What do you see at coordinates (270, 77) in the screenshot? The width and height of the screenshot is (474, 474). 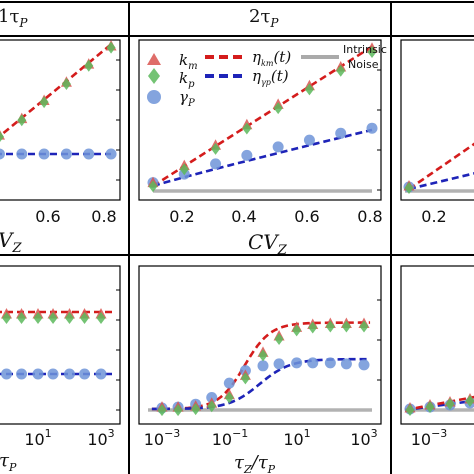 I see `legend-eta-gp-label: ηγp(t)` at bounding box center [270, 77].